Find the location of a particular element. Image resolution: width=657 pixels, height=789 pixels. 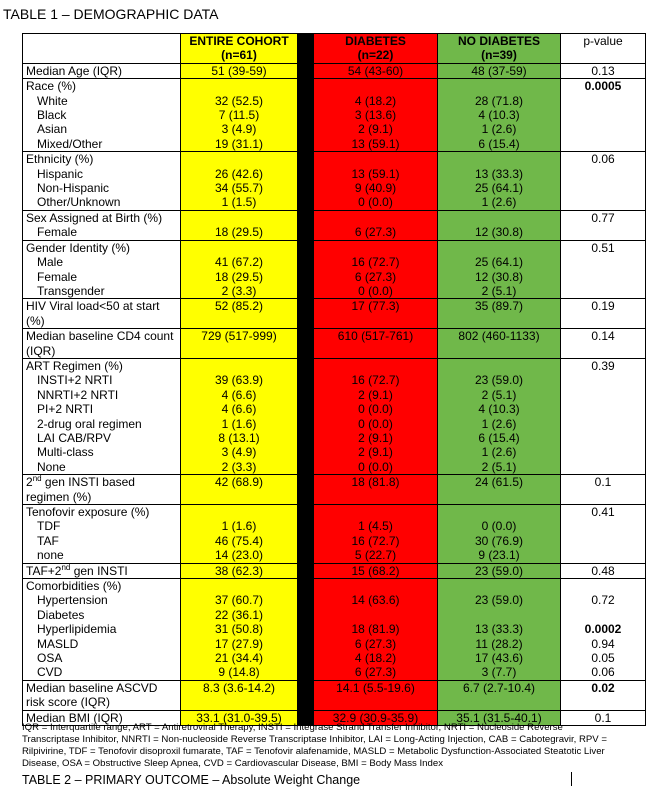

value-cell: 3 (7.7) is located at coordinates (499, 673).